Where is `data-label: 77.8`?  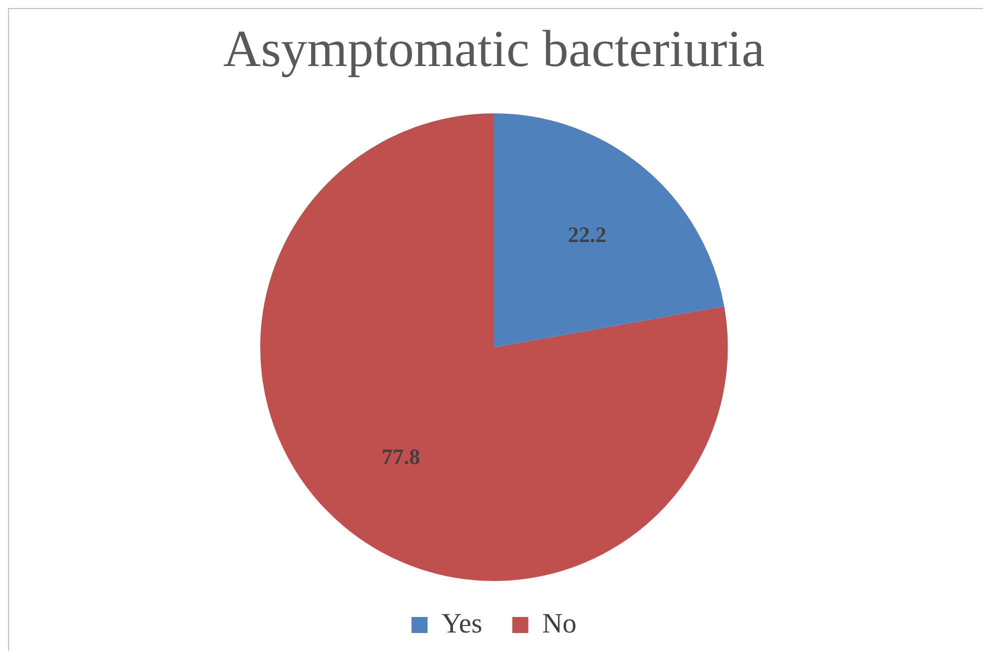
data-label: 77.8 is located at coordinates (401, 456).